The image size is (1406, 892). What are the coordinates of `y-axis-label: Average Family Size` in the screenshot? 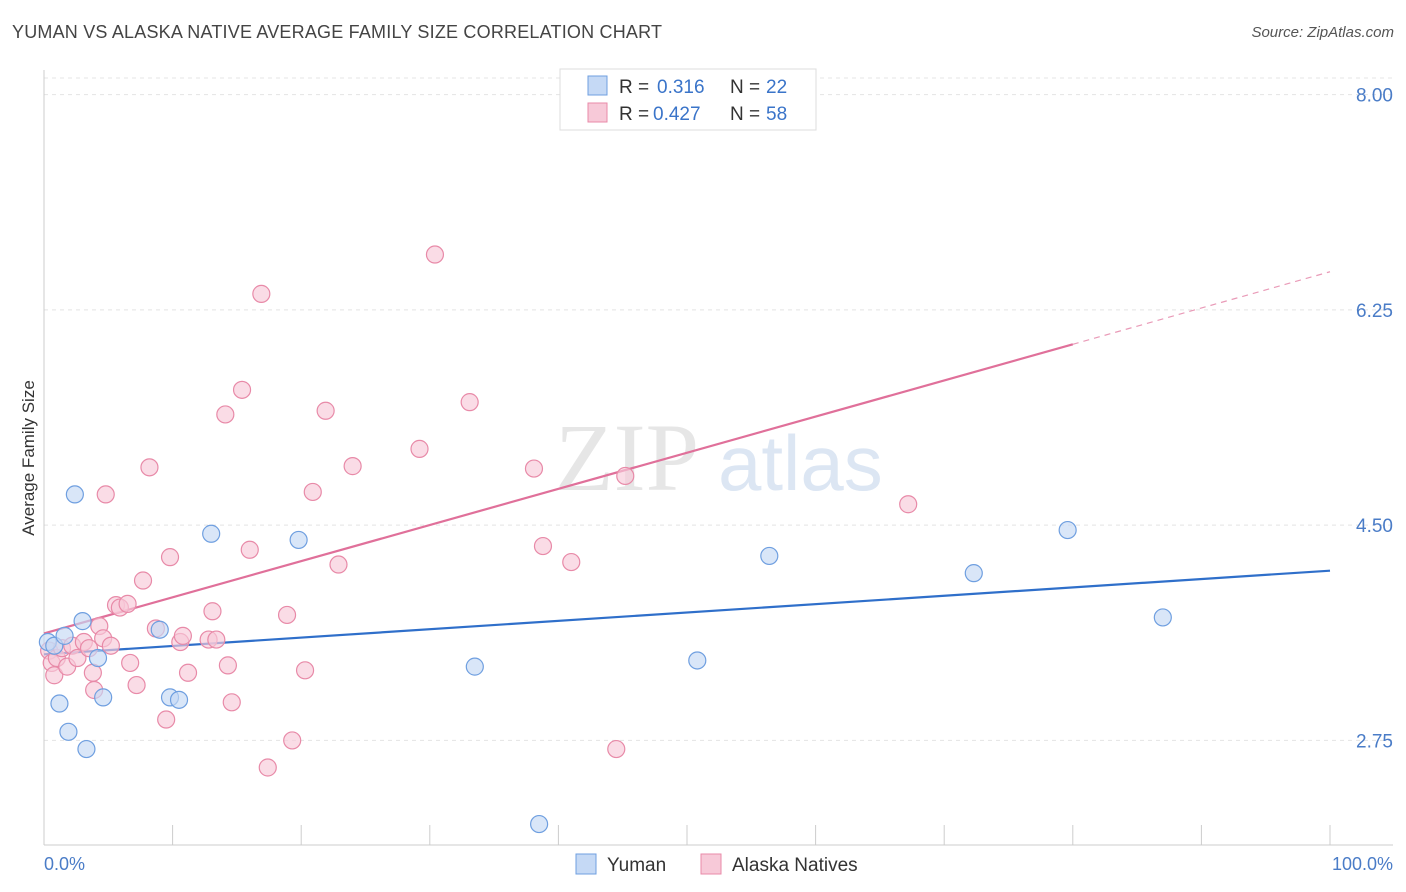 It's located at (28, 458).